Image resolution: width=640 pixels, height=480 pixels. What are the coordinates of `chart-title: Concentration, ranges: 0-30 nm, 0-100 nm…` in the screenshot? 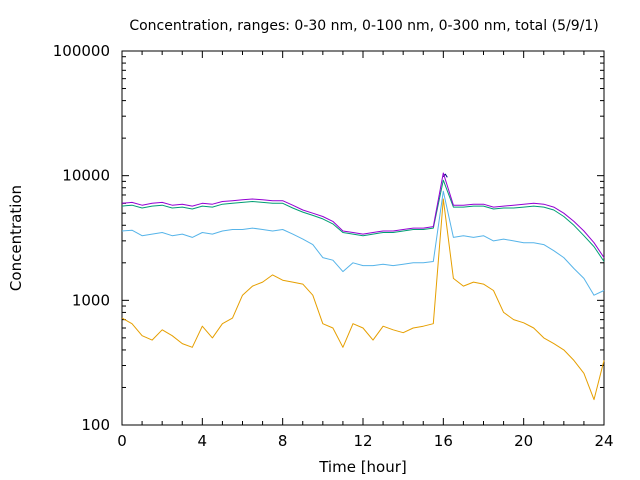 It's located at (363, 26).